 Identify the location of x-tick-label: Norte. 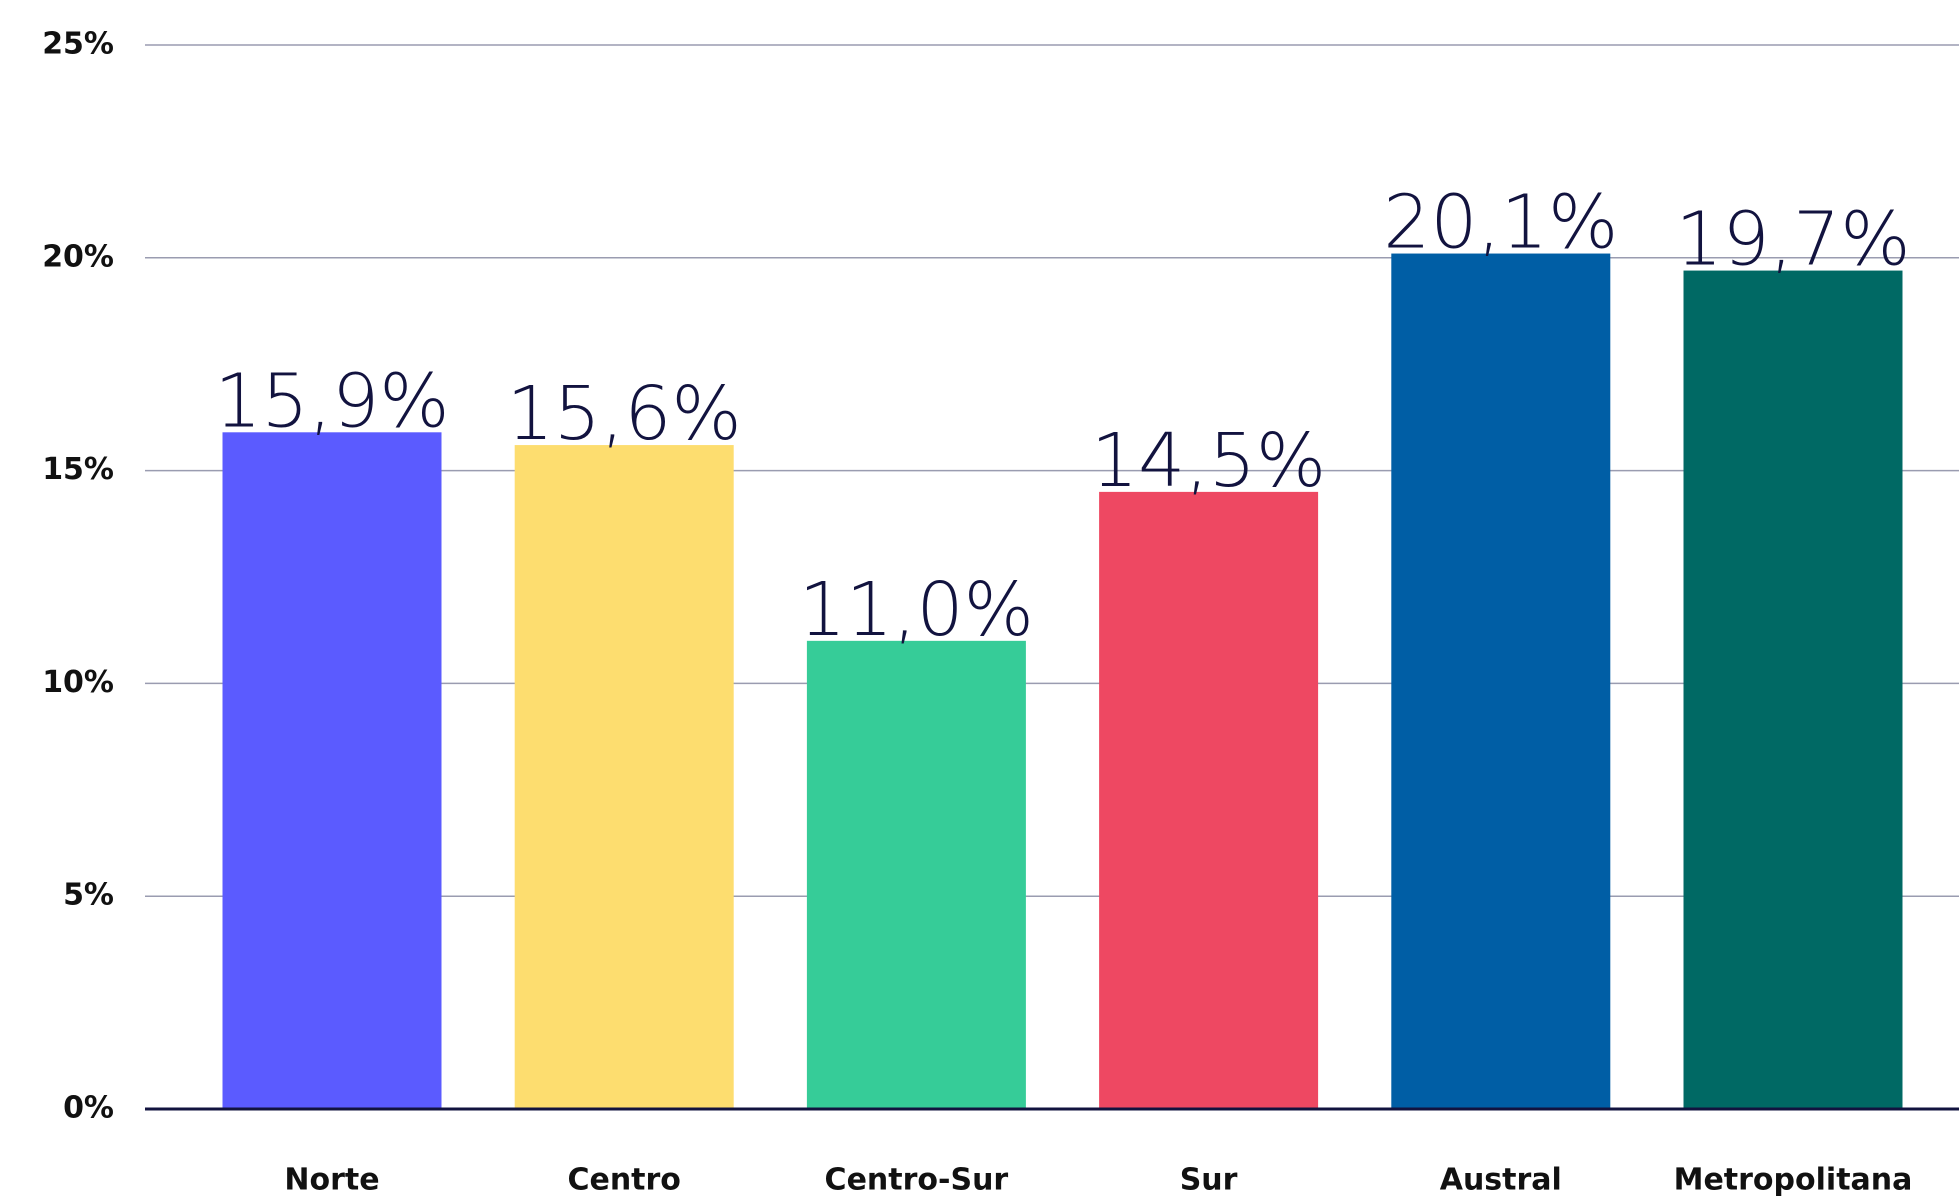
(331, 1180).